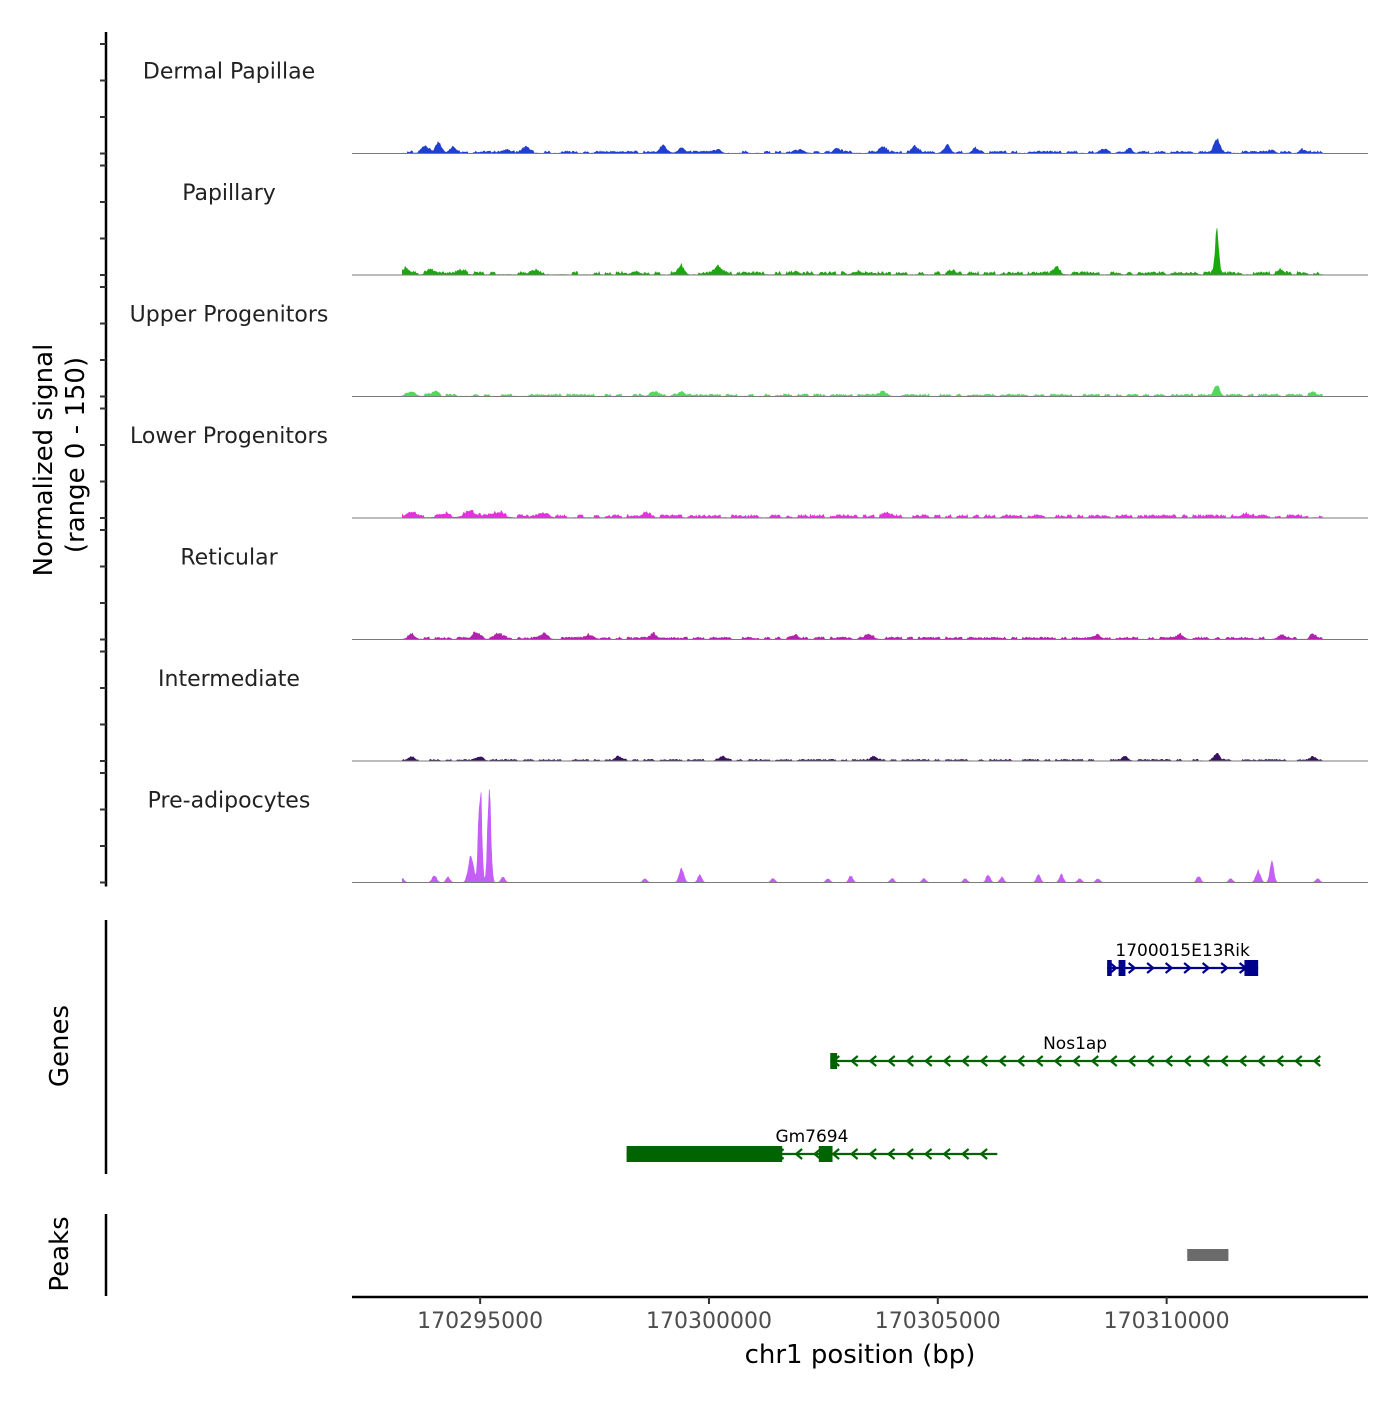 This screenshot has height=1404, width=1400. Describe the element at coordinates (774, 593) in the screenshot. I see `coverage-track-4: Reticular` at that location.